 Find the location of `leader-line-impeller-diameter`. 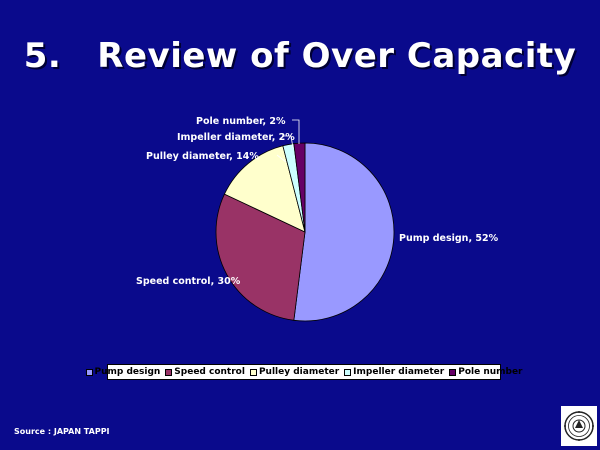

leader-line-impeller-diameter is located at coordinates (288, 142).